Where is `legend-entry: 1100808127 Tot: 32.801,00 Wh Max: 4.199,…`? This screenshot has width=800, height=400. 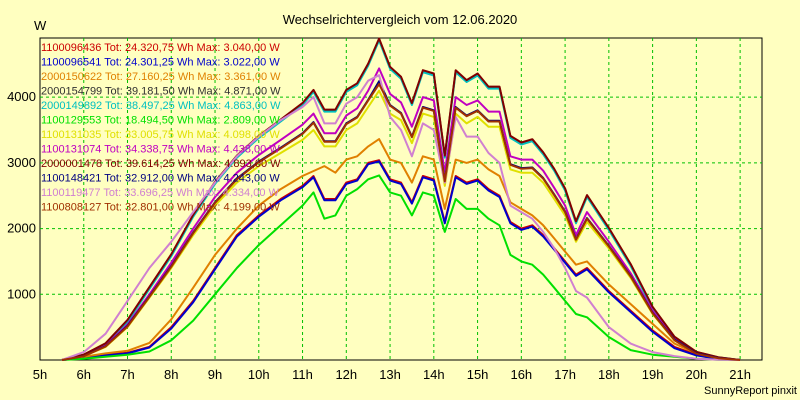 legend-entry: 1100808127 Tot: 32.801,00 Wh Max: 4.199,… is located at coordinates (160, 208).